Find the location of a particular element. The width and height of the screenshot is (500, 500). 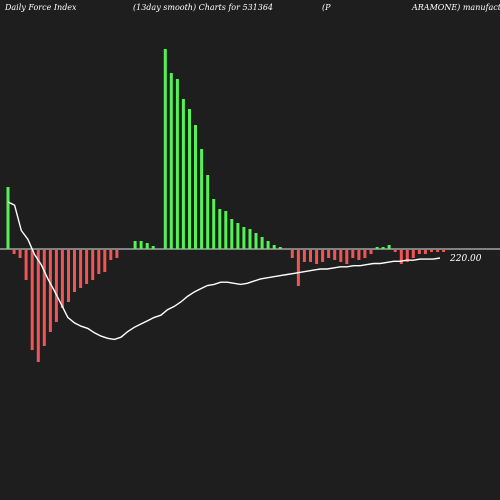

price-line-label: 220.00 is located at coordinates (465, 259).